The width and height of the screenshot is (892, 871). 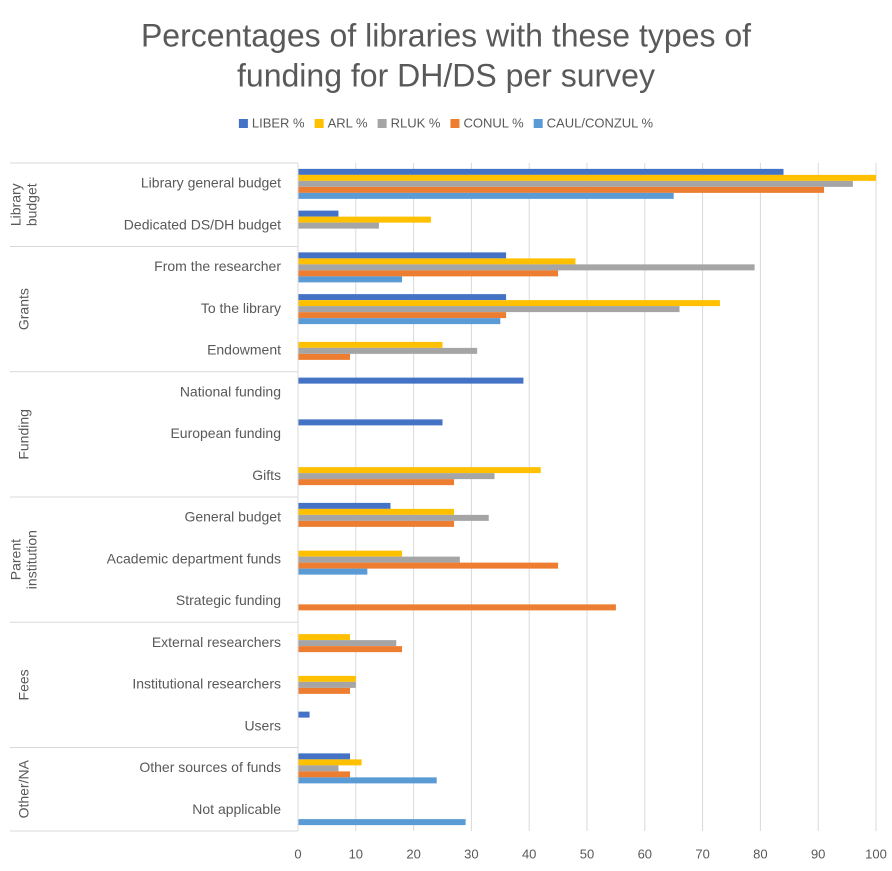 I want to click on y-tick-label: Endowment, so click(x=244, y=350).